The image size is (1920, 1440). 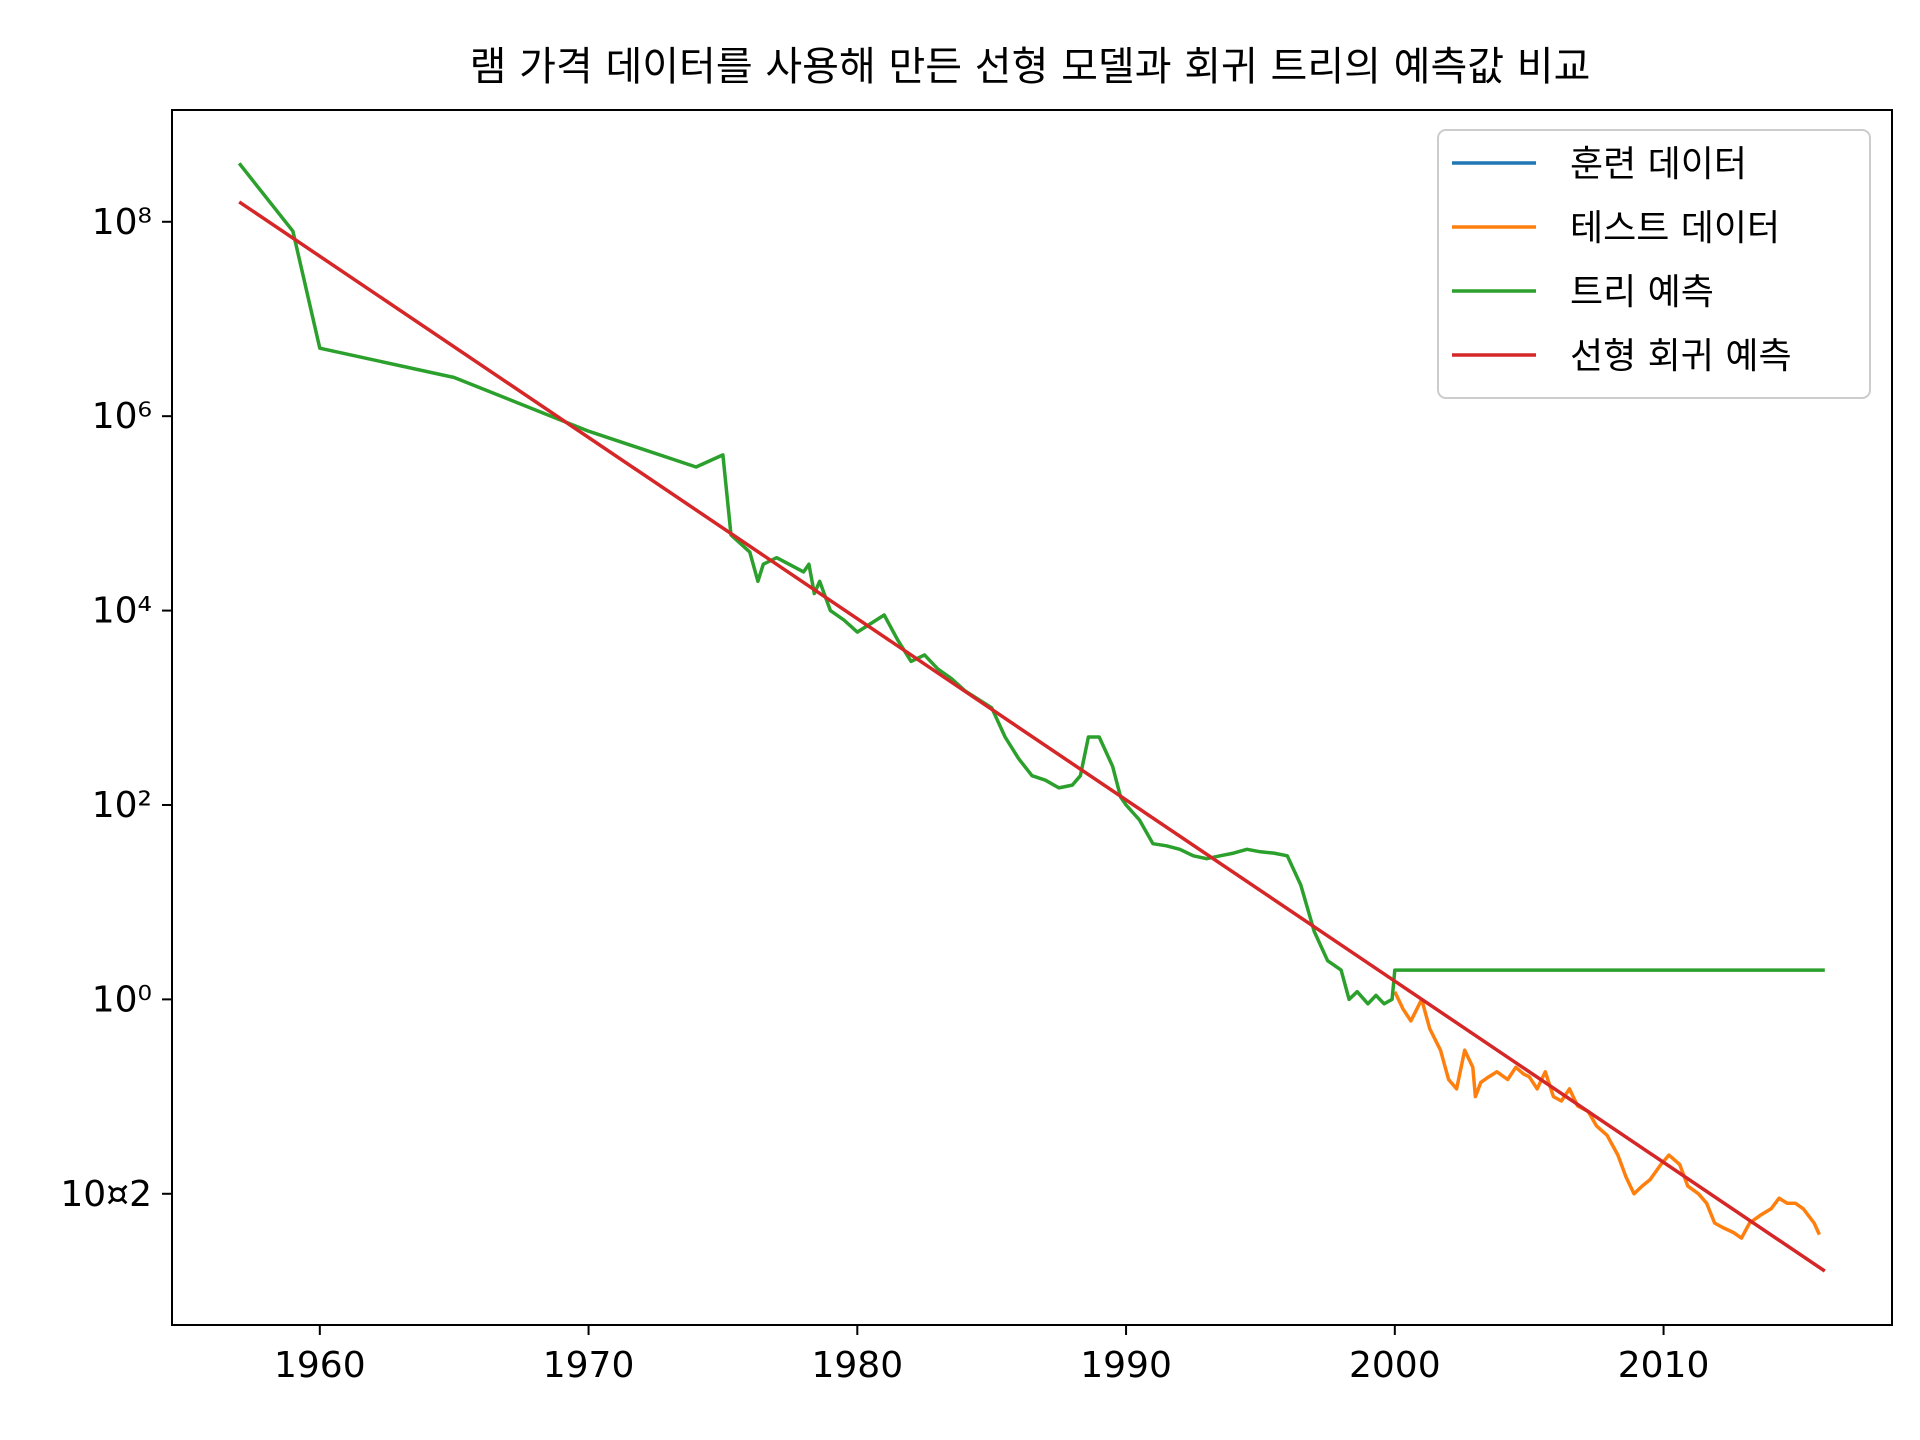 I want to click on y-tick-label: 10⁰, so click(x=122, y=999).